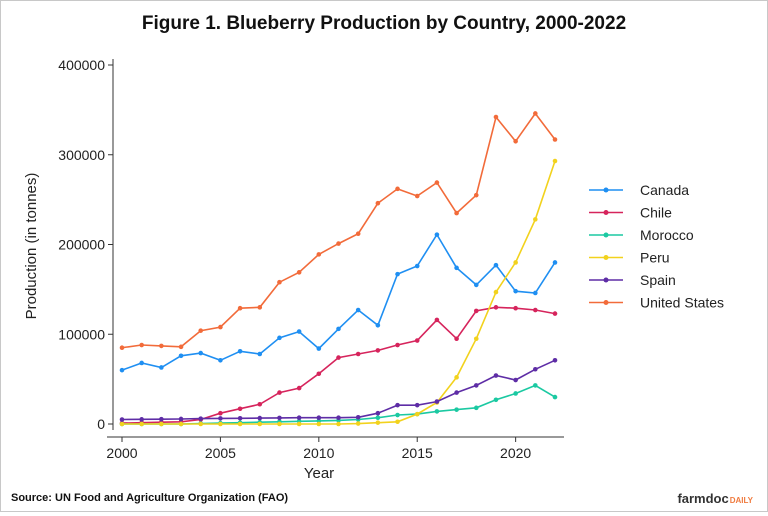 The width and height of the screenshot is (768, 516). I want to click on y-tick-label: 400000, so click(81, 65).